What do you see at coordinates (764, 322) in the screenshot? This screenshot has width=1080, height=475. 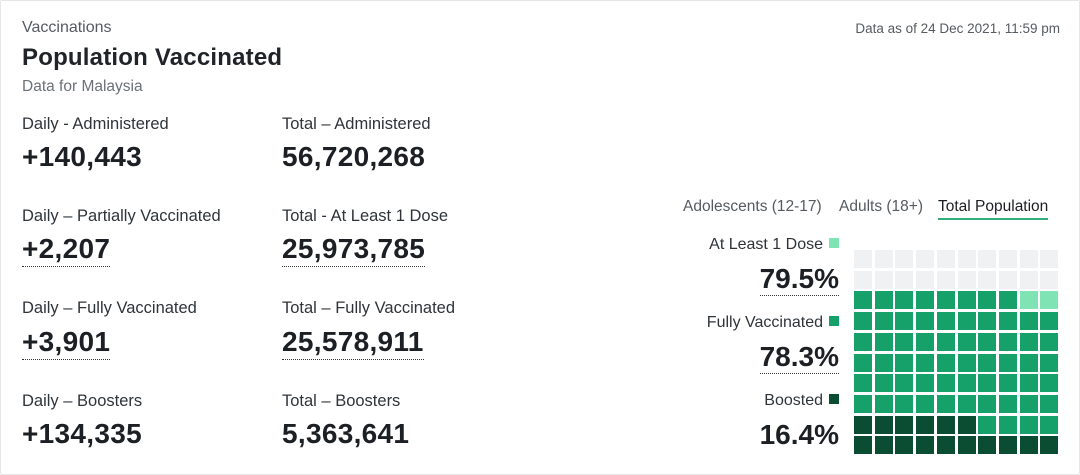 I see `legend-fully-label: Fully Vaccinated` at bounding box center [764, 322].